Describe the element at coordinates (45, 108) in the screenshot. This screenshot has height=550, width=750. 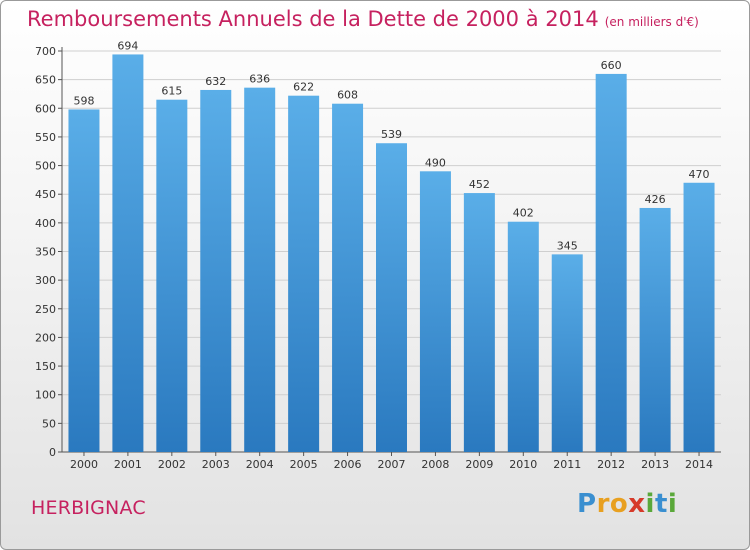
I see `y-tick-label: 600` at that location.